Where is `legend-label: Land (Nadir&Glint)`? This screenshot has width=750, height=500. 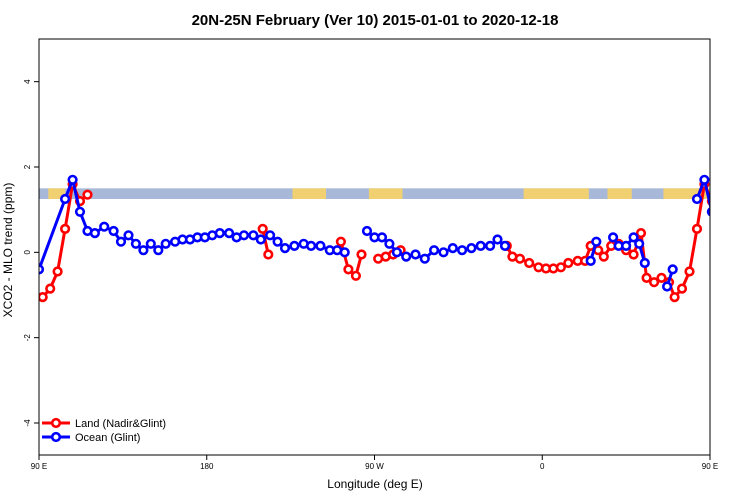 legend-label: Land (Nadir&Glint) is located at coordinates (120, 424).